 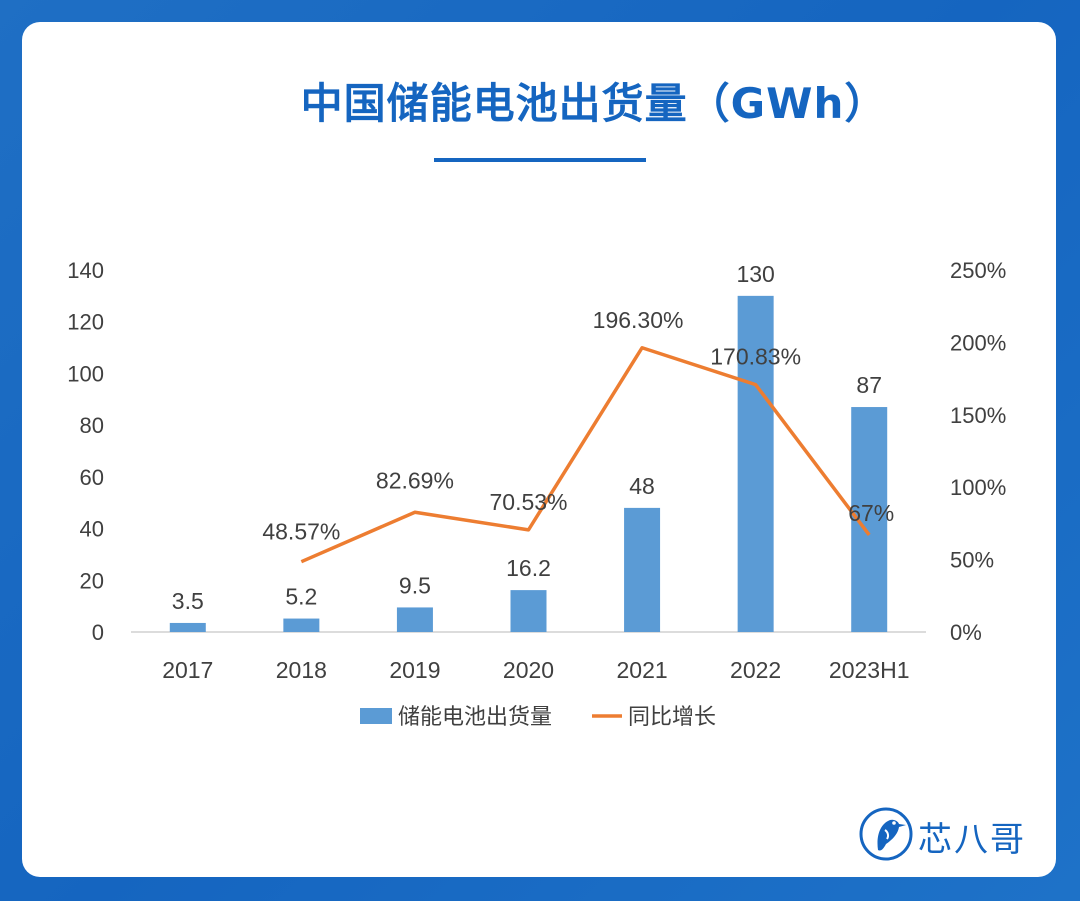 What do you see at coordinates (415, 585) in the screenshot?
I see `bar-data-label: 9.5` at bounding box center [415, 585].